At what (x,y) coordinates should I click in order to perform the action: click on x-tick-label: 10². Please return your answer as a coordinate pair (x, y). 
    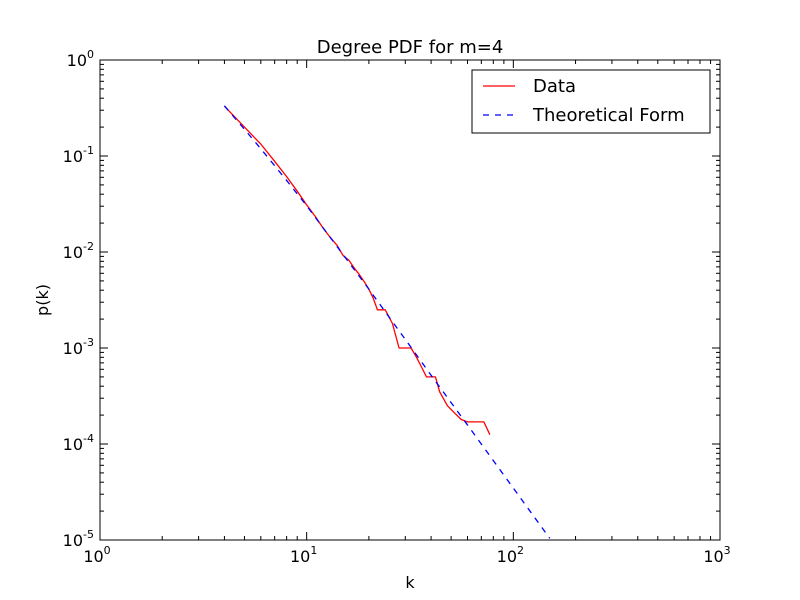
    Looking at the image, I should click on (510, 555).